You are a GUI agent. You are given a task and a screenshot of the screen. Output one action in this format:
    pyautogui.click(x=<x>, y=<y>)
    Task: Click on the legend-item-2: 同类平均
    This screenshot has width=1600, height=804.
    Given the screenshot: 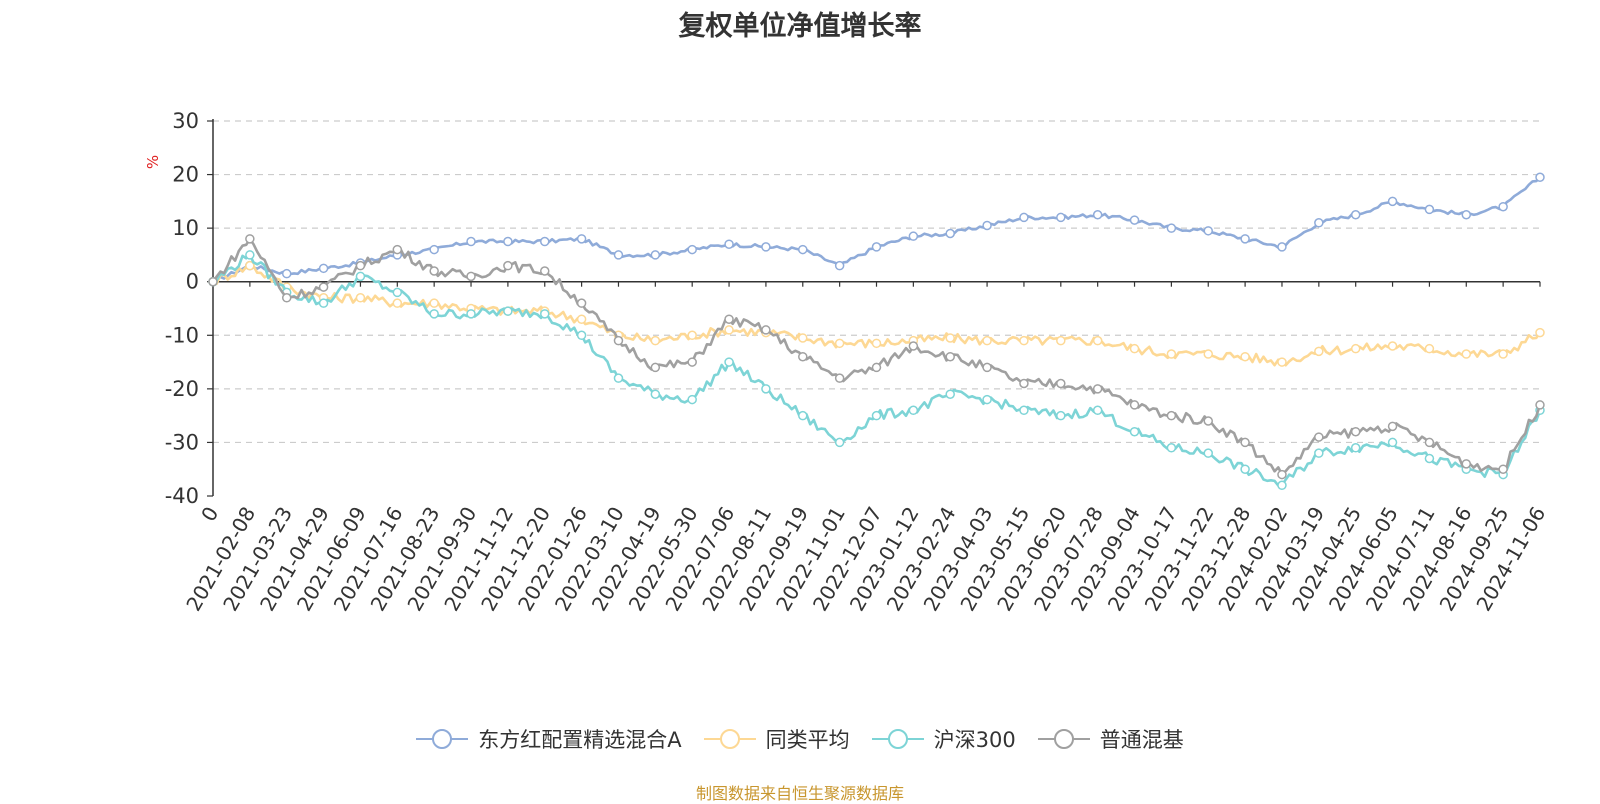 What is the action you would take?
    pyautogui.click(x=776, y=739)
    